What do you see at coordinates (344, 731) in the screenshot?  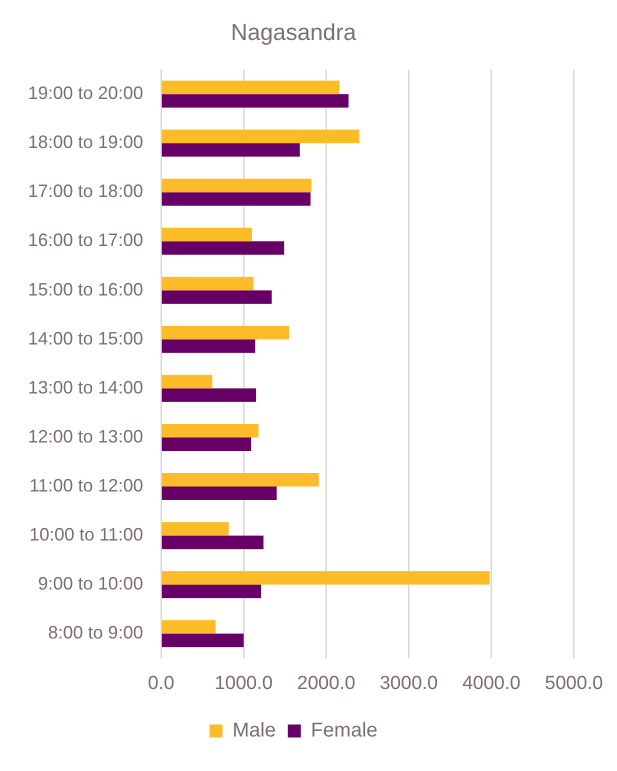 I see `legend-label: Female` at bounding box center [344, 731].